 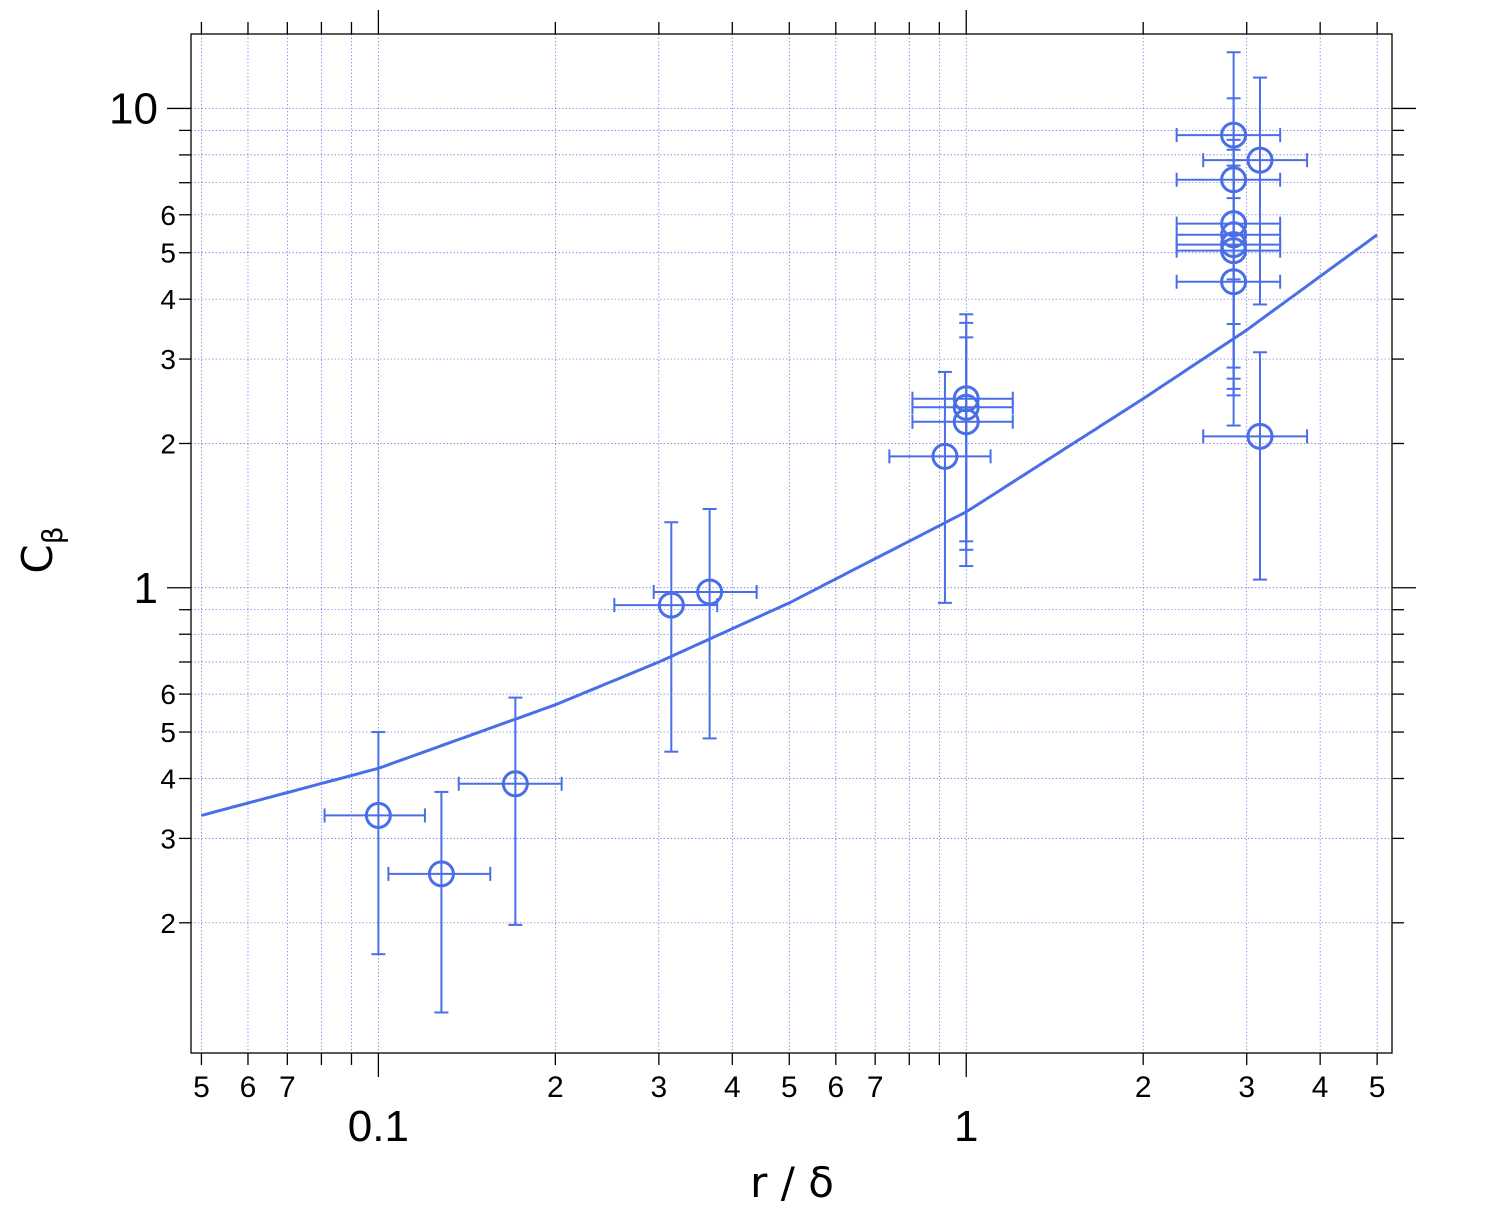 What do you see at coordinates (792, 1182) in the screenshot?
I see `x-axis-title: r / δ` at bounding box center [792, 1182].